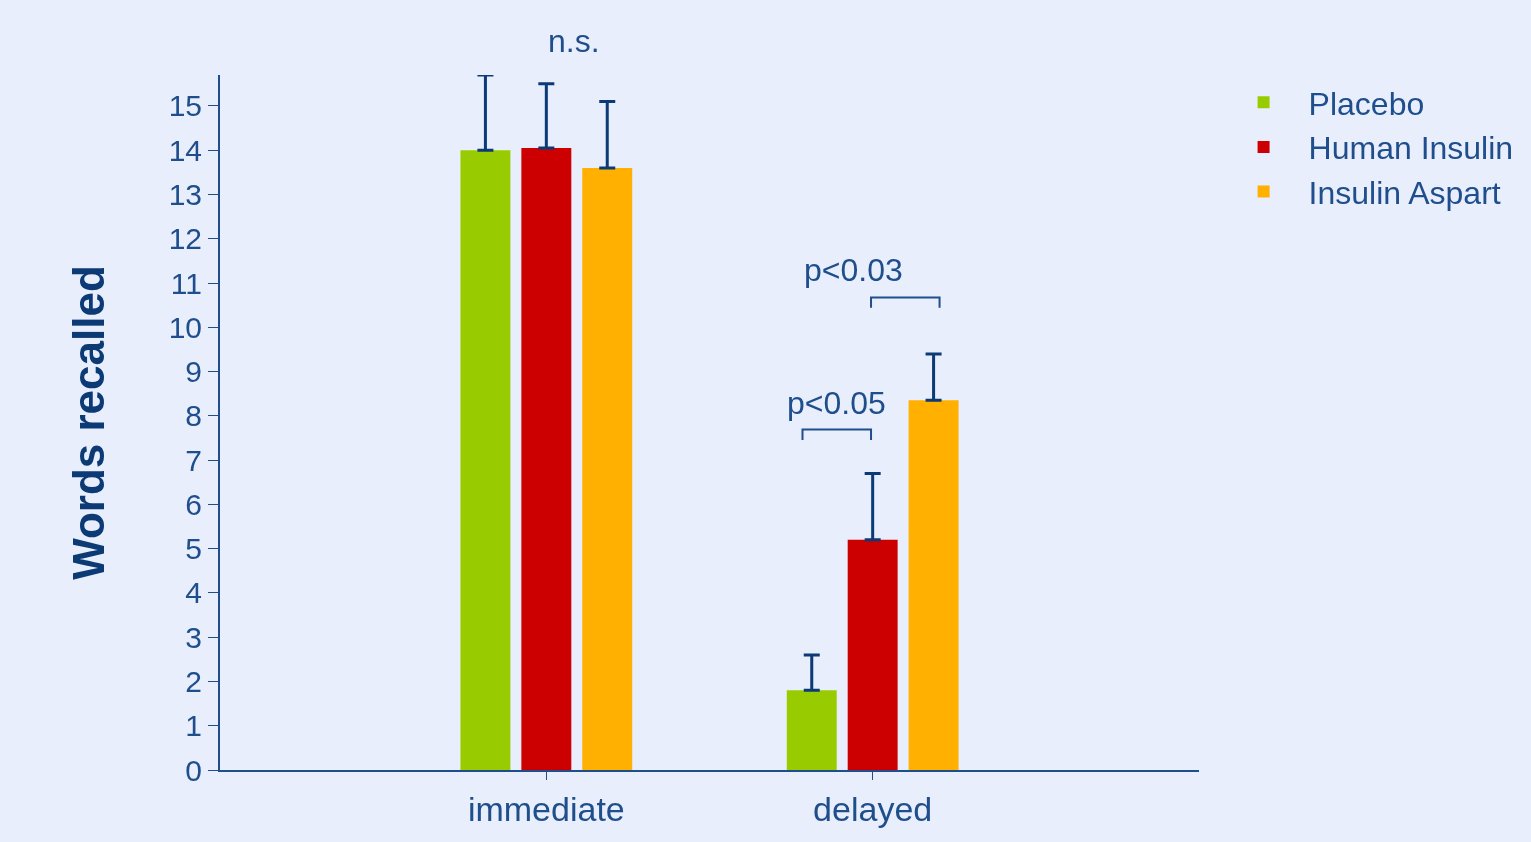  What do you see at coordinates (193, 681) in the screenshot?
I see `y-tick-label: 2` at bounding box center [193, 681].